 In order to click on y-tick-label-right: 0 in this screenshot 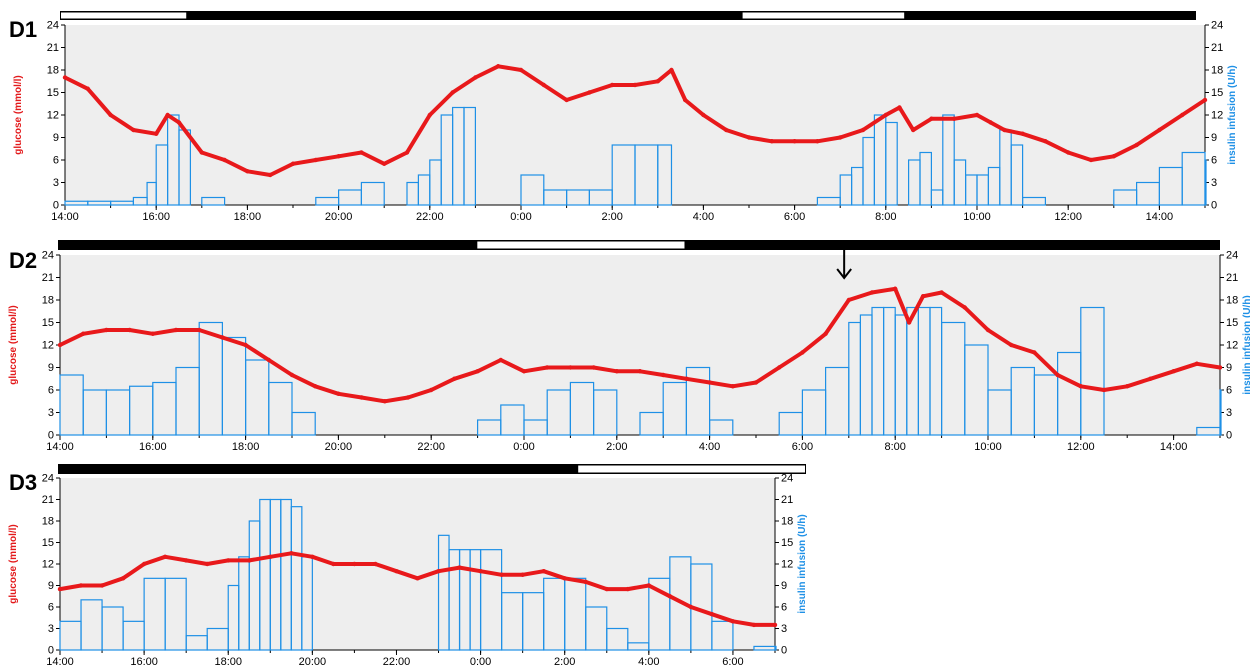, I will do `click(1229, 436)`.